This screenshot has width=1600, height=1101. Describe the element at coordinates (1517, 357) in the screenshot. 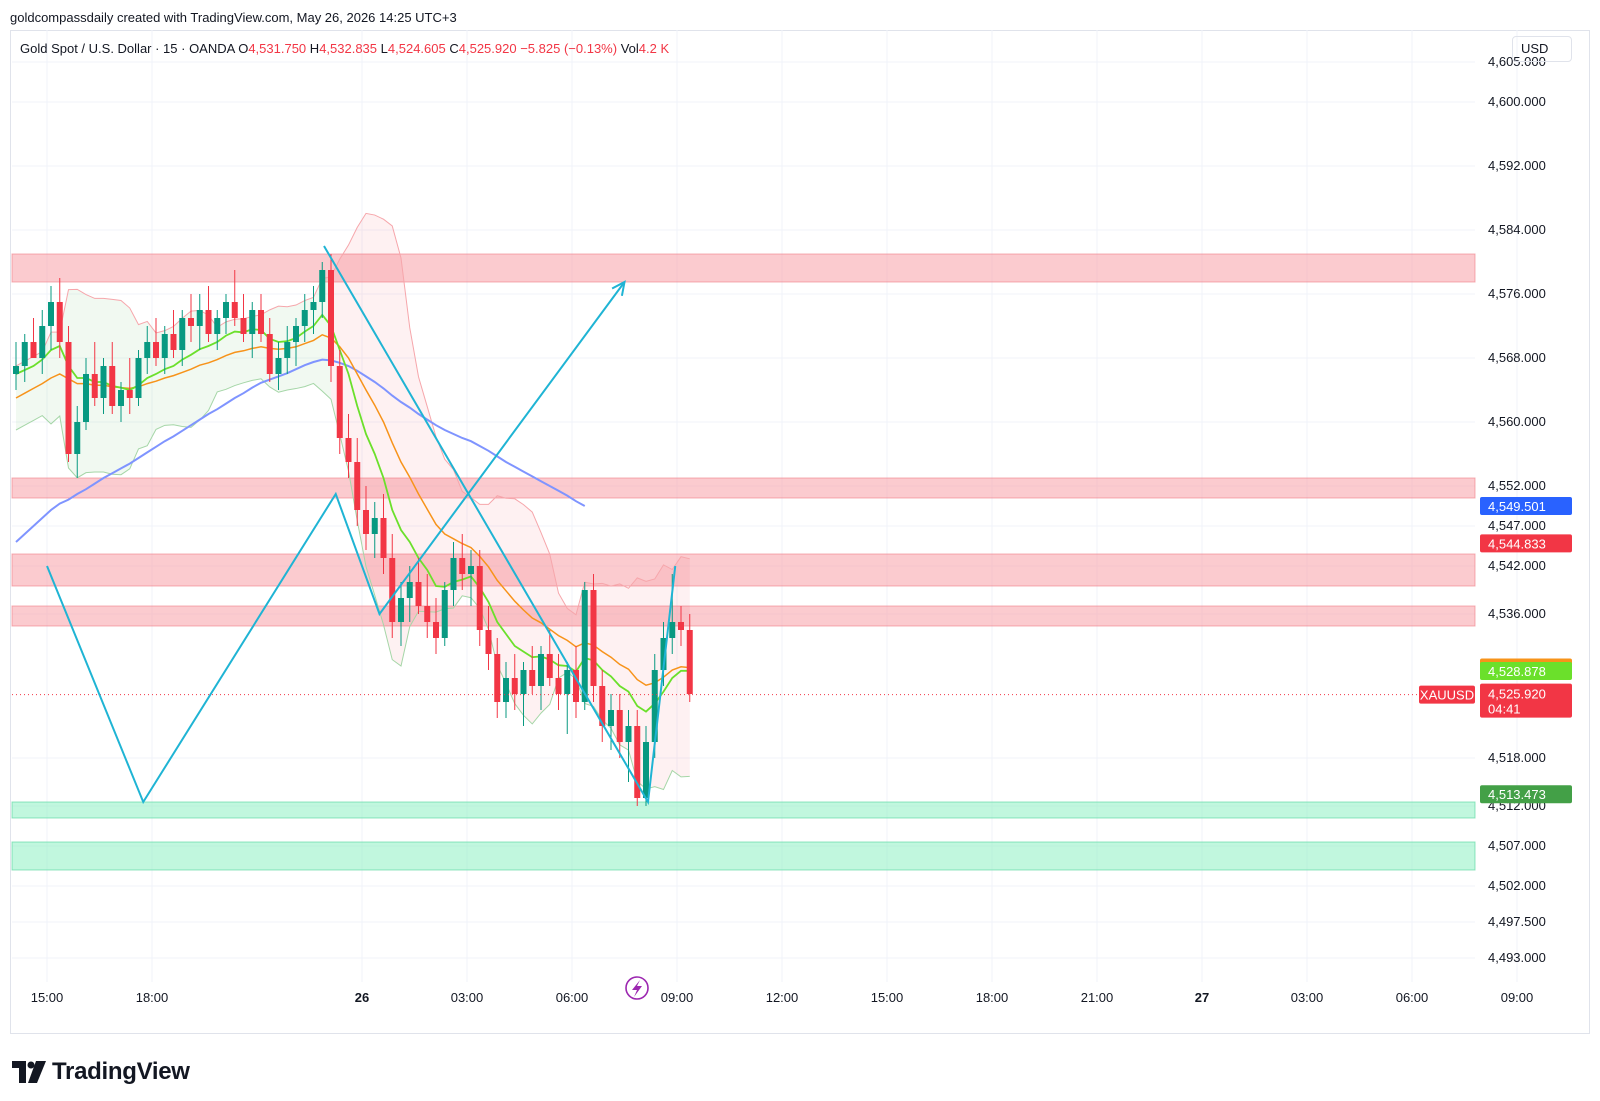

I see `price-axis-label: 4,568.000` at that location.